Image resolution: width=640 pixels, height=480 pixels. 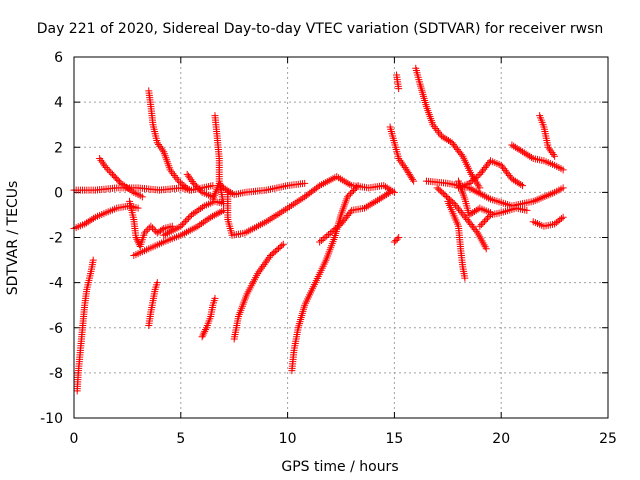 What do you see at coordinates (394, 439) in the screenshot?
I see `x-tick-label: 15` at bounding box center [394, 439].